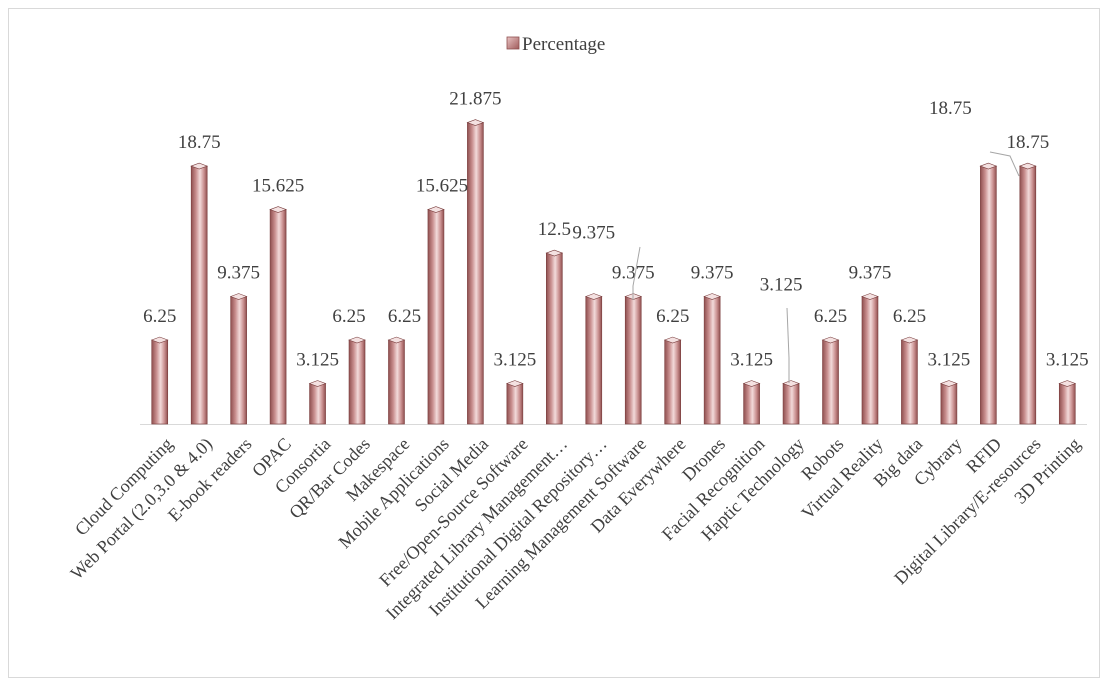 This screenshot has height=686, width=1108. I want to click on chart-legend: Percentage, so click(555, 44).